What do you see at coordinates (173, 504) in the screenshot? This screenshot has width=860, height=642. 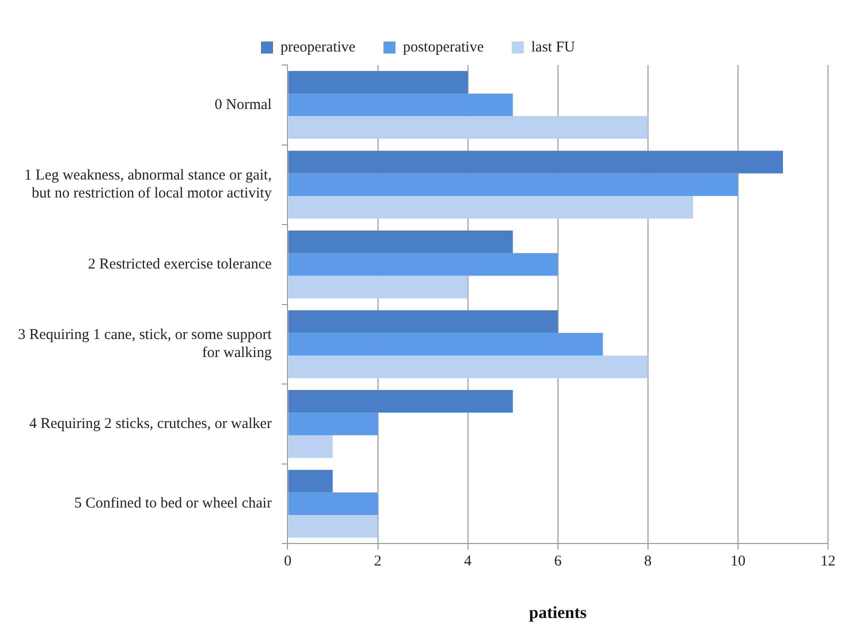 I see `y-tick-label: 5 Confined to bed or wheel chair` at bounding box center [173, 504].